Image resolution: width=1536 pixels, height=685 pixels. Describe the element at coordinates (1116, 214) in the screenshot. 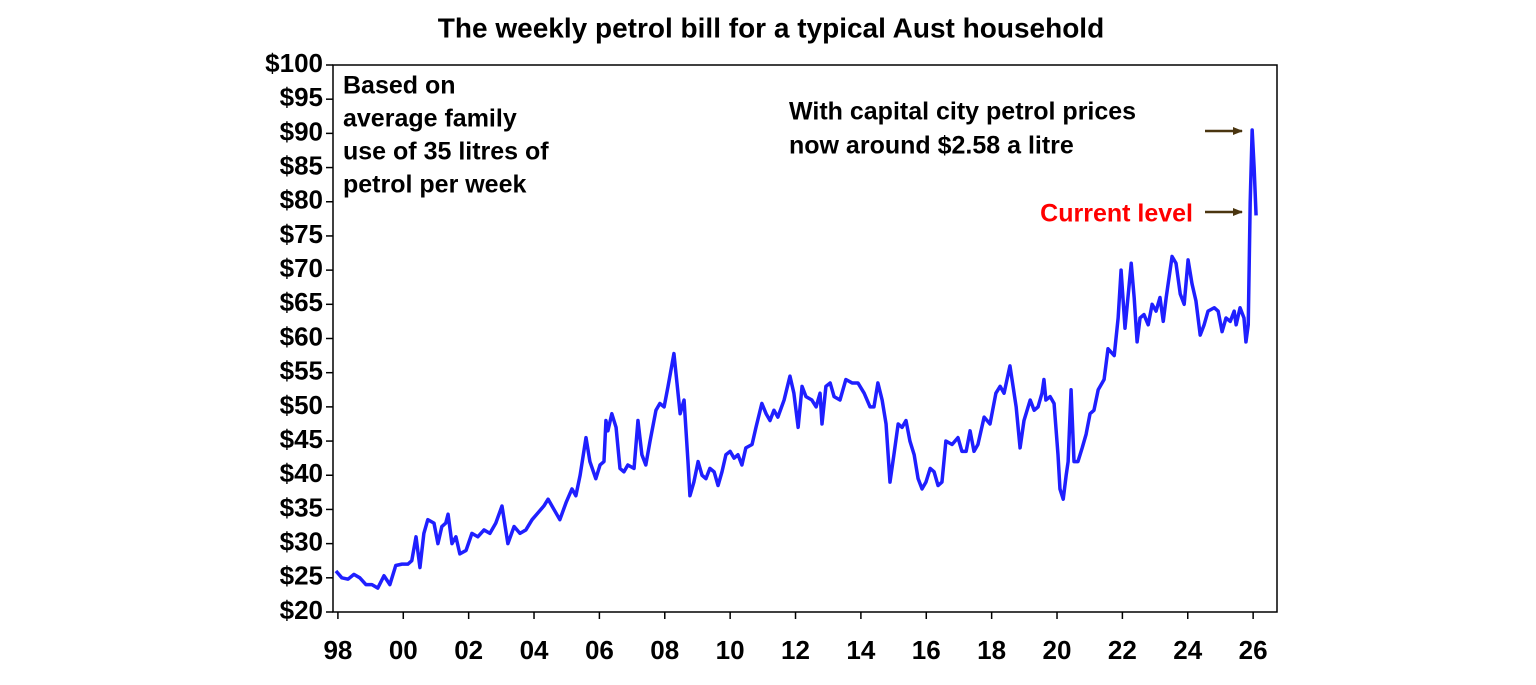

I see `current-label: Current level` at that location.